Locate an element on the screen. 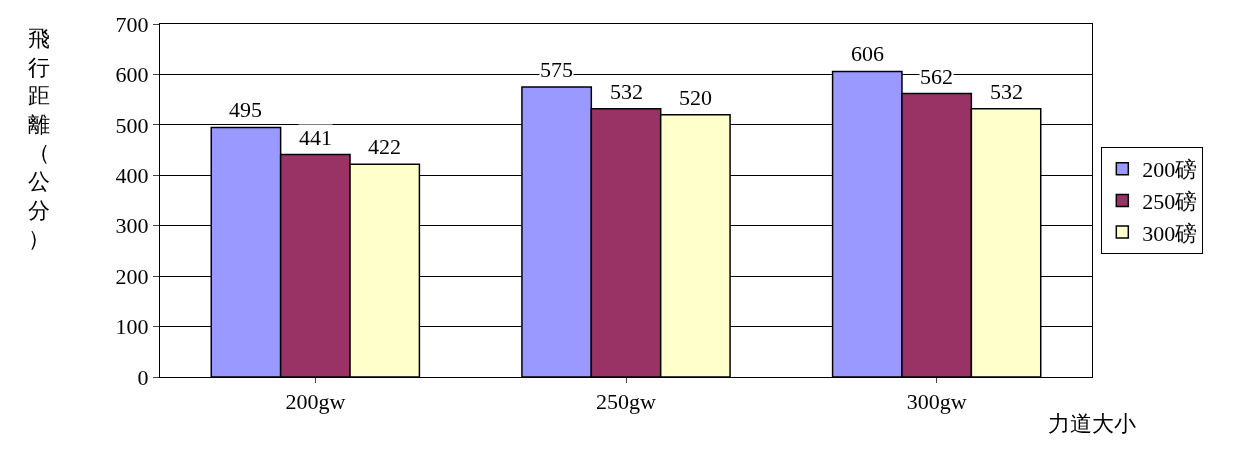 The height and width of the screenshot is (455, 1252). y-tick-label: 700 is located at coordinates (132, 24).